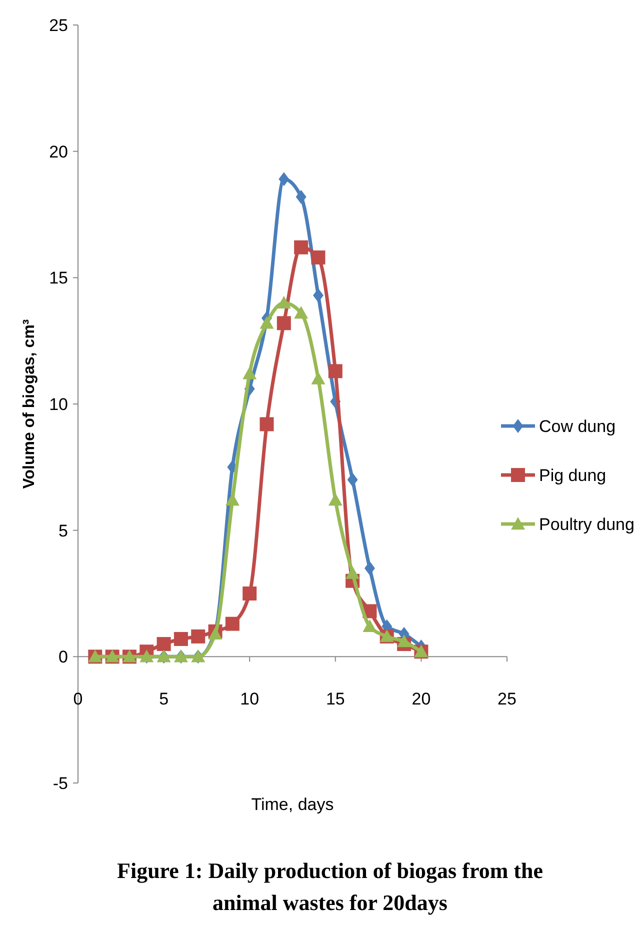  I want to click on y-tick-label: 10, so click(58, 404).